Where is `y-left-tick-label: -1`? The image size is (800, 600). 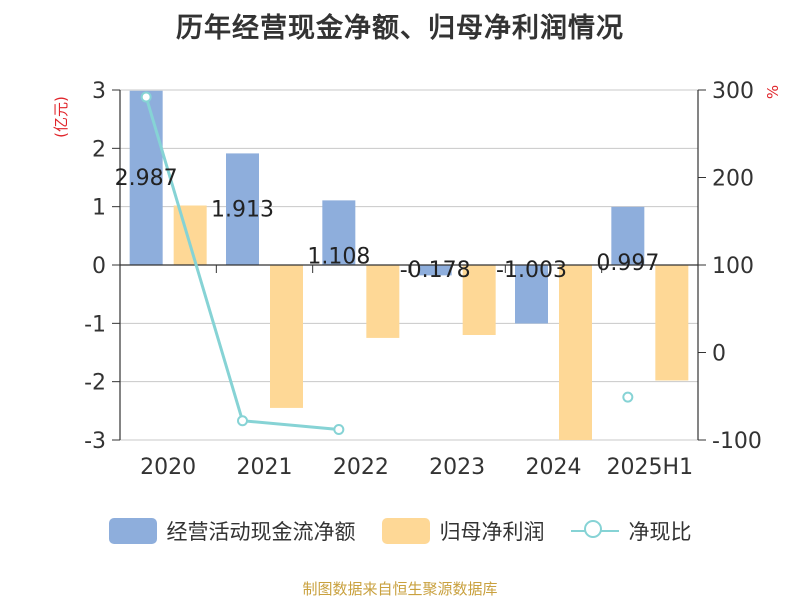 y-left-tick-label: -1 is located at coordinates (95, 324).